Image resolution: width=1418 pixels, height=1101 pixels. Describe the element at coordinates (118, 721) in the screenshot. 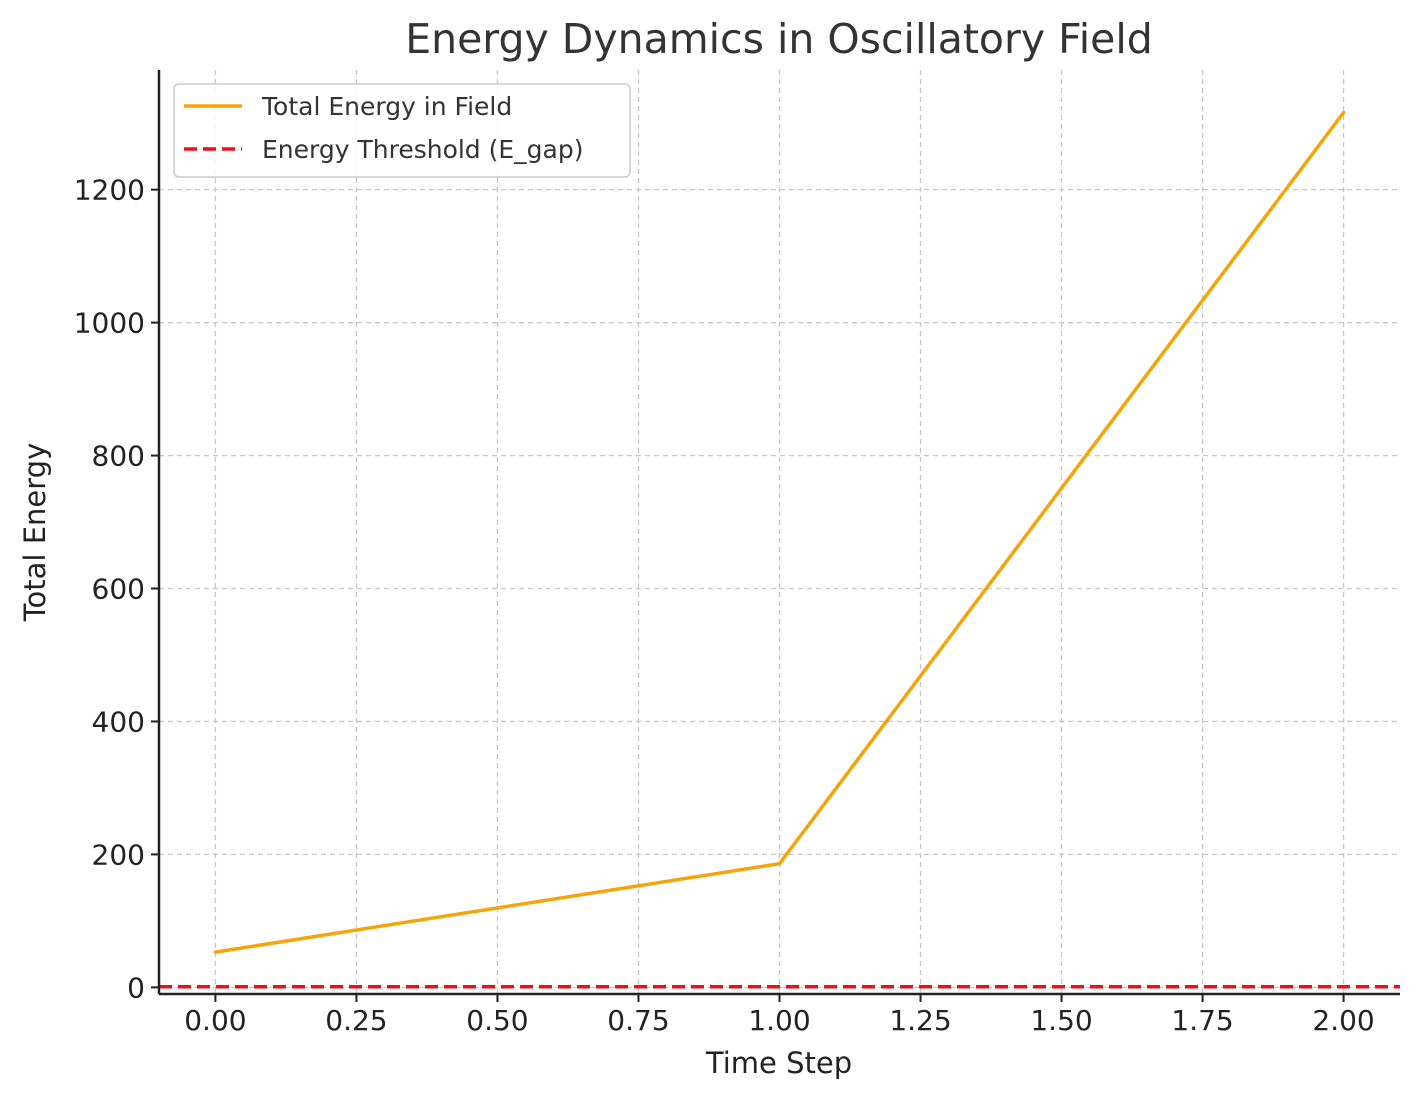

I see `y-tick-label: 400` at that location.